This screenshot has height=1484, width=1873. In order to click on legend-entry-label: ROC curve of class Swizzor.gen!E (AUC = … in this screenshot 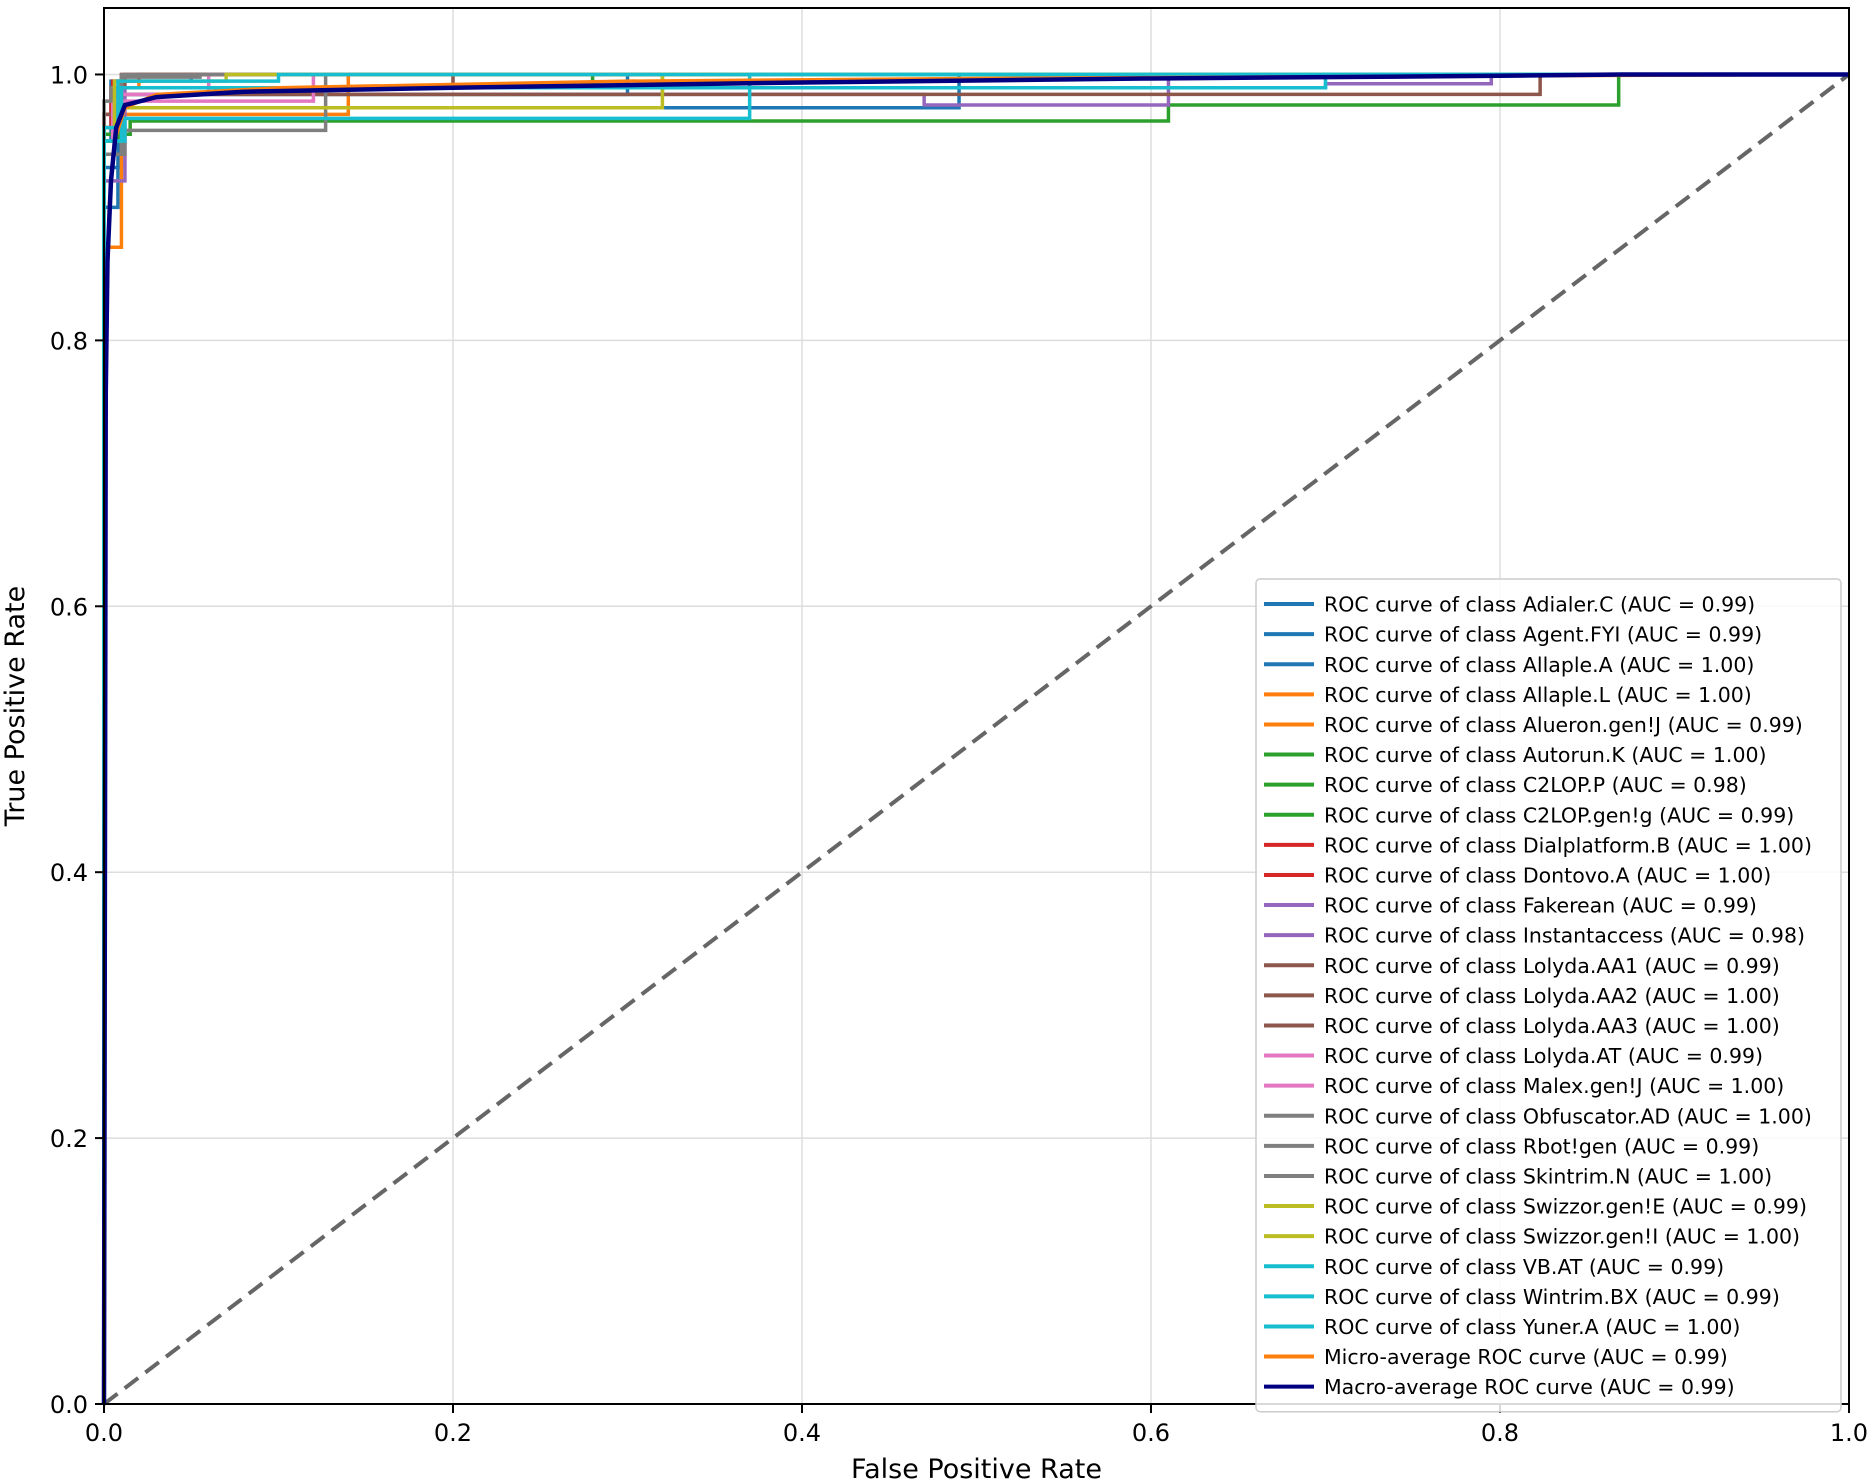, I will do `click(1565, 1207)`.